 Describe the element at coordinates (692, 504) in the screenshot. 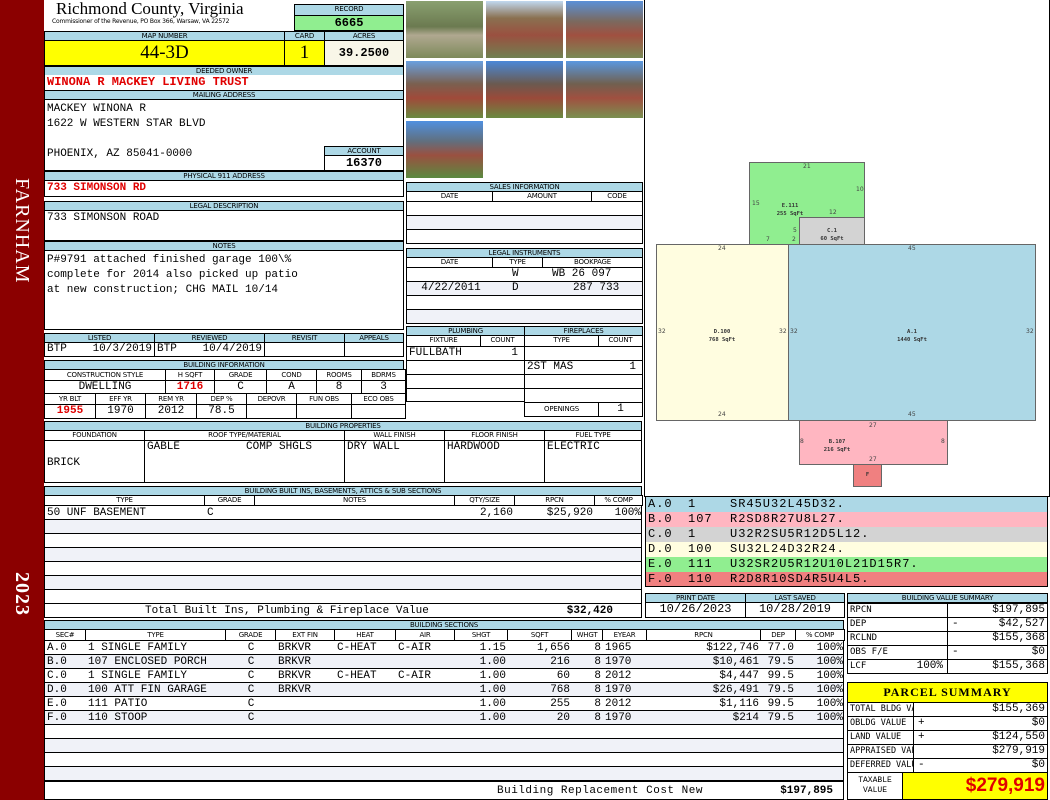

I see `legend-code: 1` at that location.